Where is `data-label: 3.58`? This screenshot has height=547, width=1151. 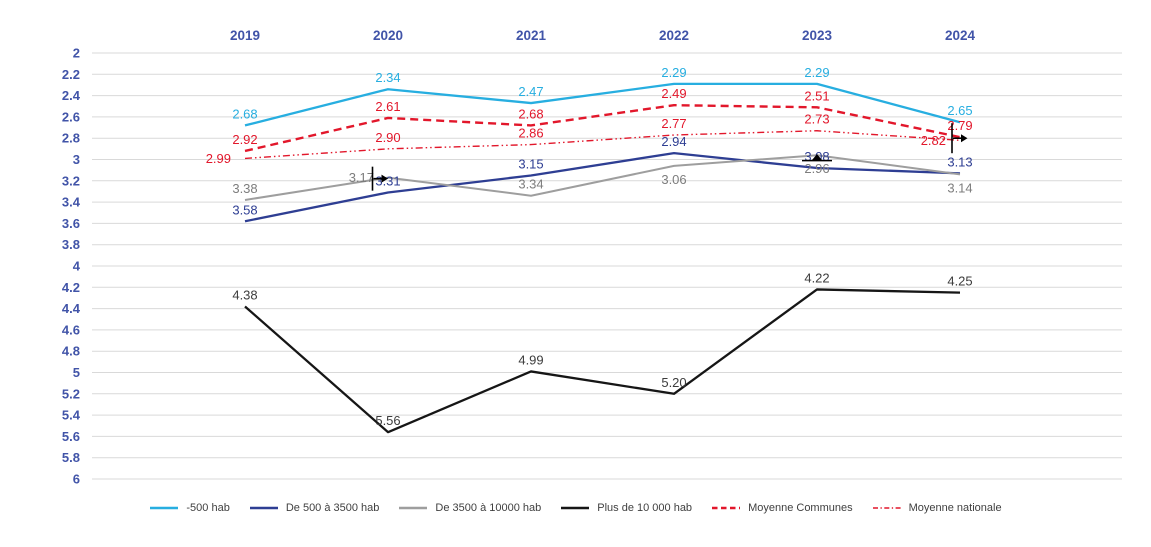
data-label: 3.58 is located at coordinates (244, 209).